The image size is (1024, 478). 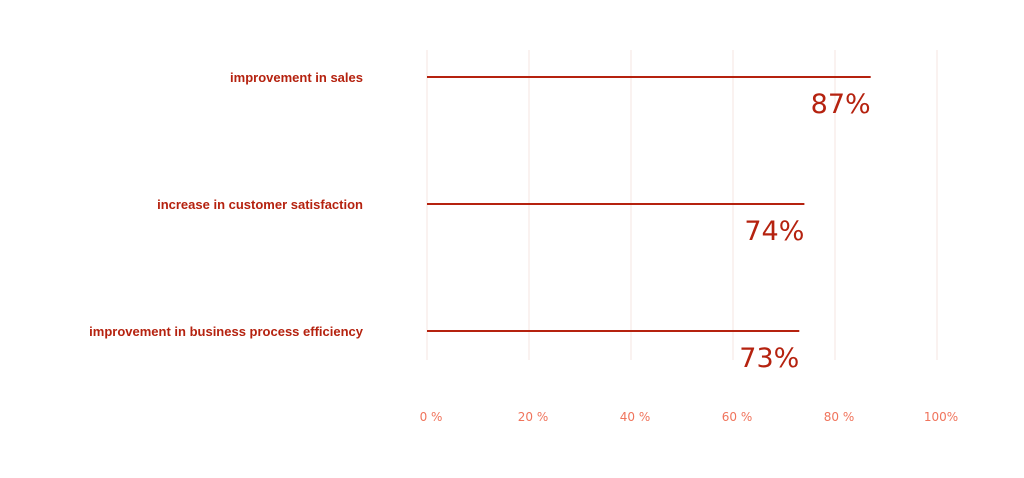 What do you see at coordinates (533, 417) in the screenshot?
I see `x-tick-label: 20 %` at bounding box center [533, 417].